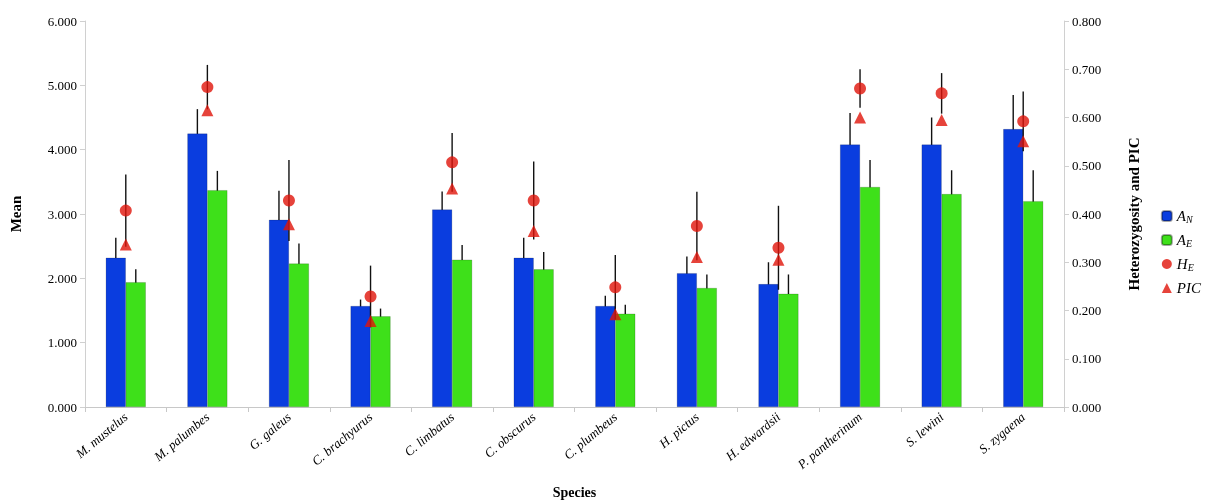  What do you see at coordinates (1188, 288) in the screenshot?
I see `legend-label: PIC` at bounding box center [1188, 288].